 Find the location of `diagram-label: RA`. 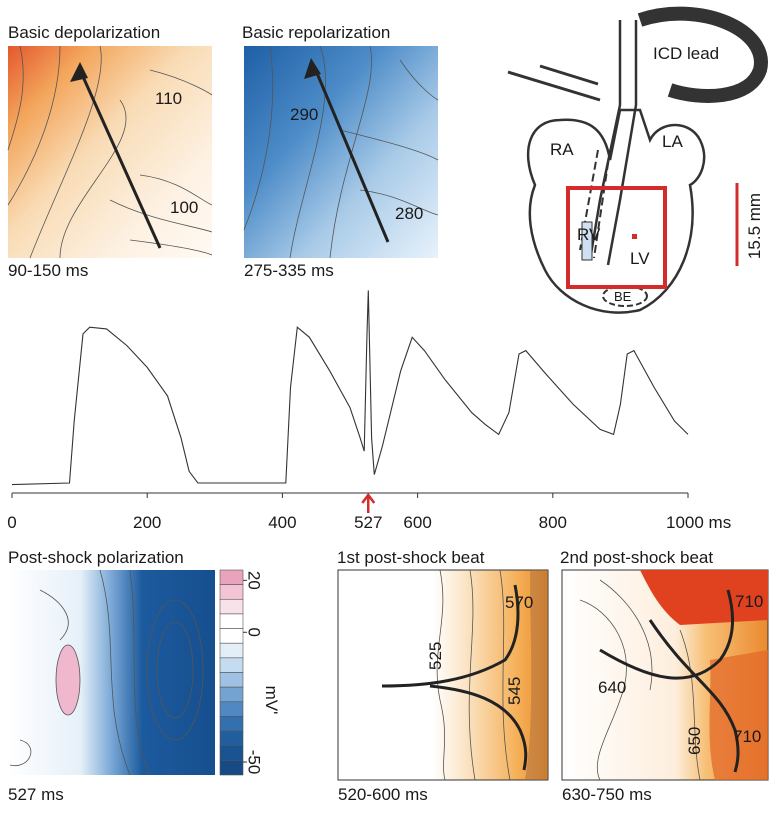

diagram-label: RA is located at coordinates (562, 149).